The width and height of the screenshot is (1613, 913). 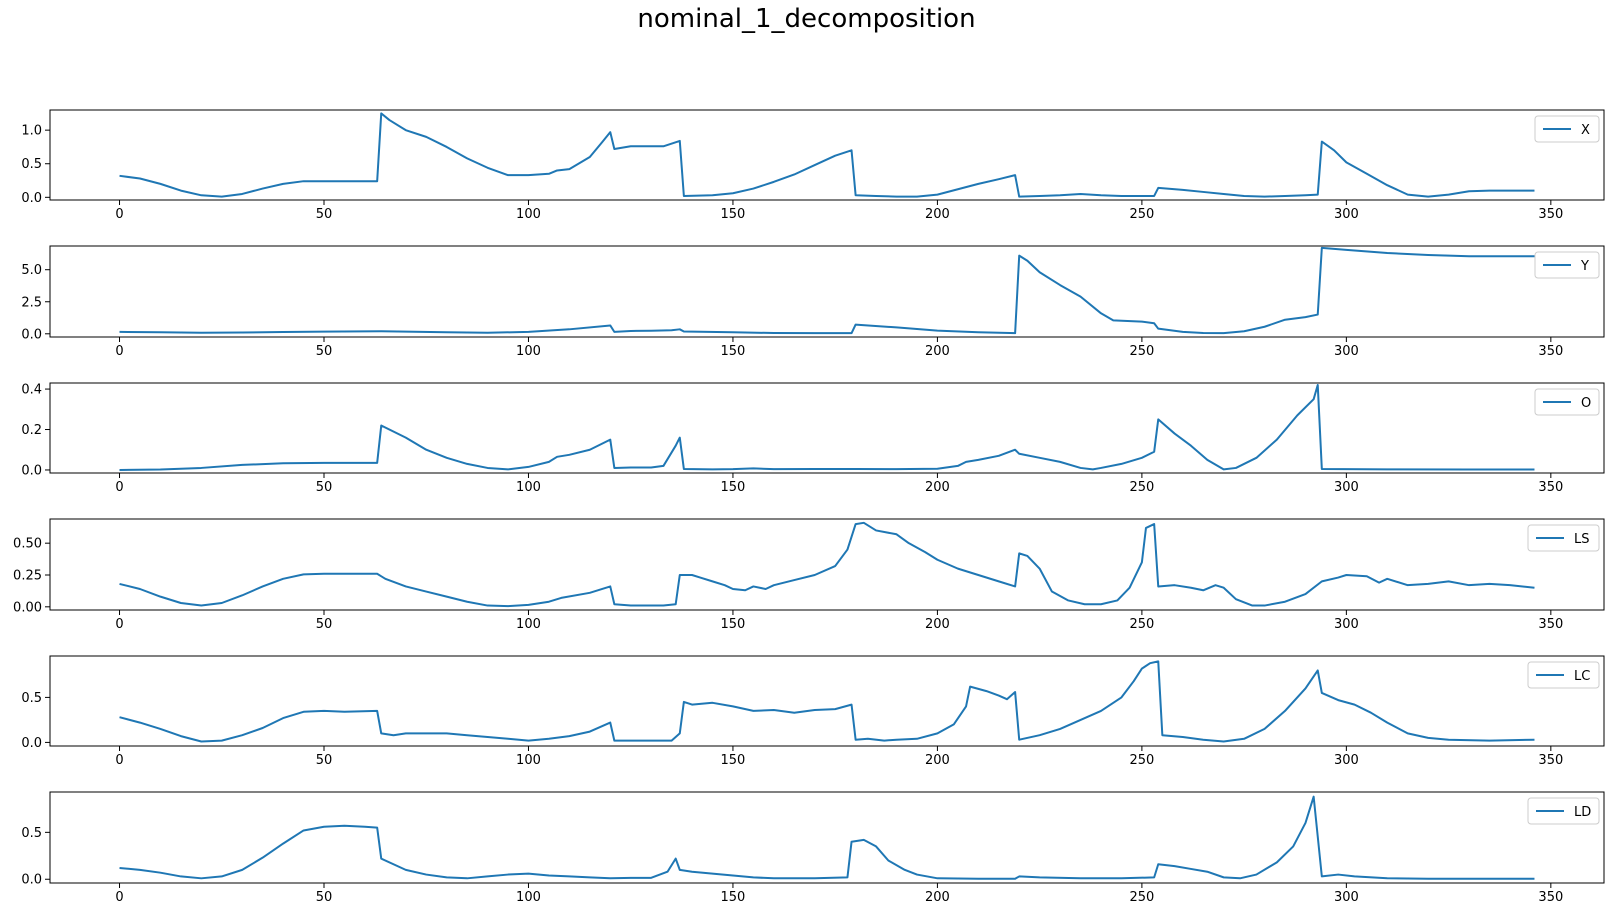 I want to click on y-tick-label: 5.0, so click(x=31, y=270).